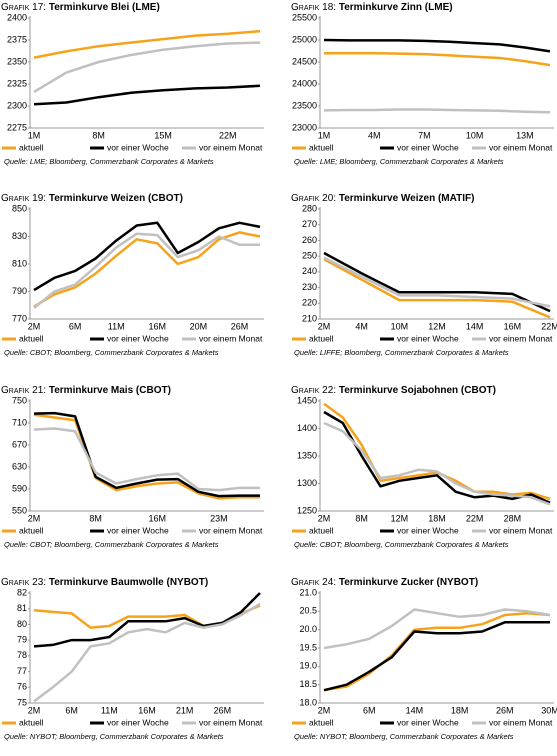 This screenshot has height=756, width=557. What do you see at coordinates (308, 666) in the screenshot?
I see `y-tick-label: 19.0` at bounding box center [308, 666].